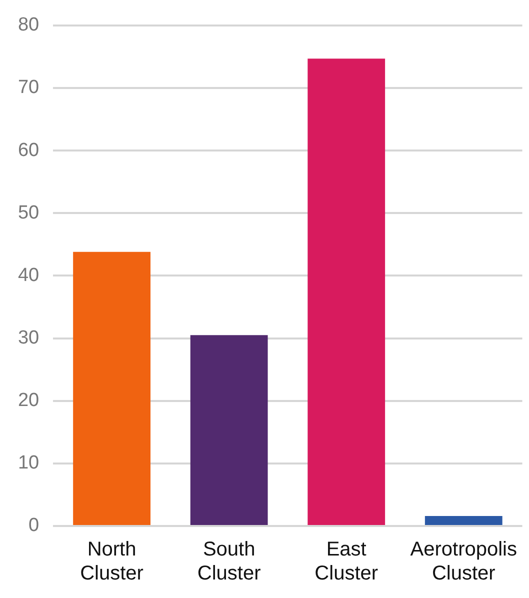 The image size is (529, 598). I want to click on y-tick-label: 30, so click(29, 338).